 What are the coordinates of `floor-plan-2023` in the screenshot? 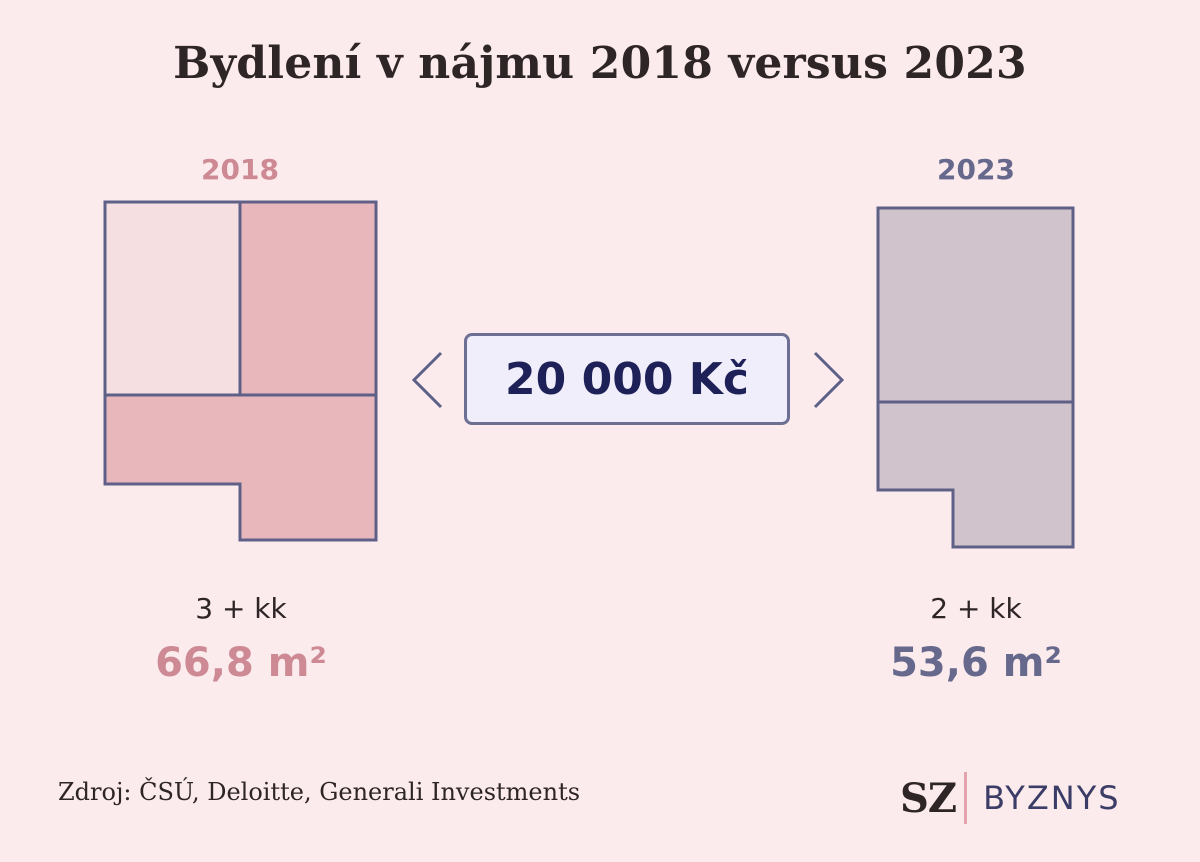 It's located at (975, 377).